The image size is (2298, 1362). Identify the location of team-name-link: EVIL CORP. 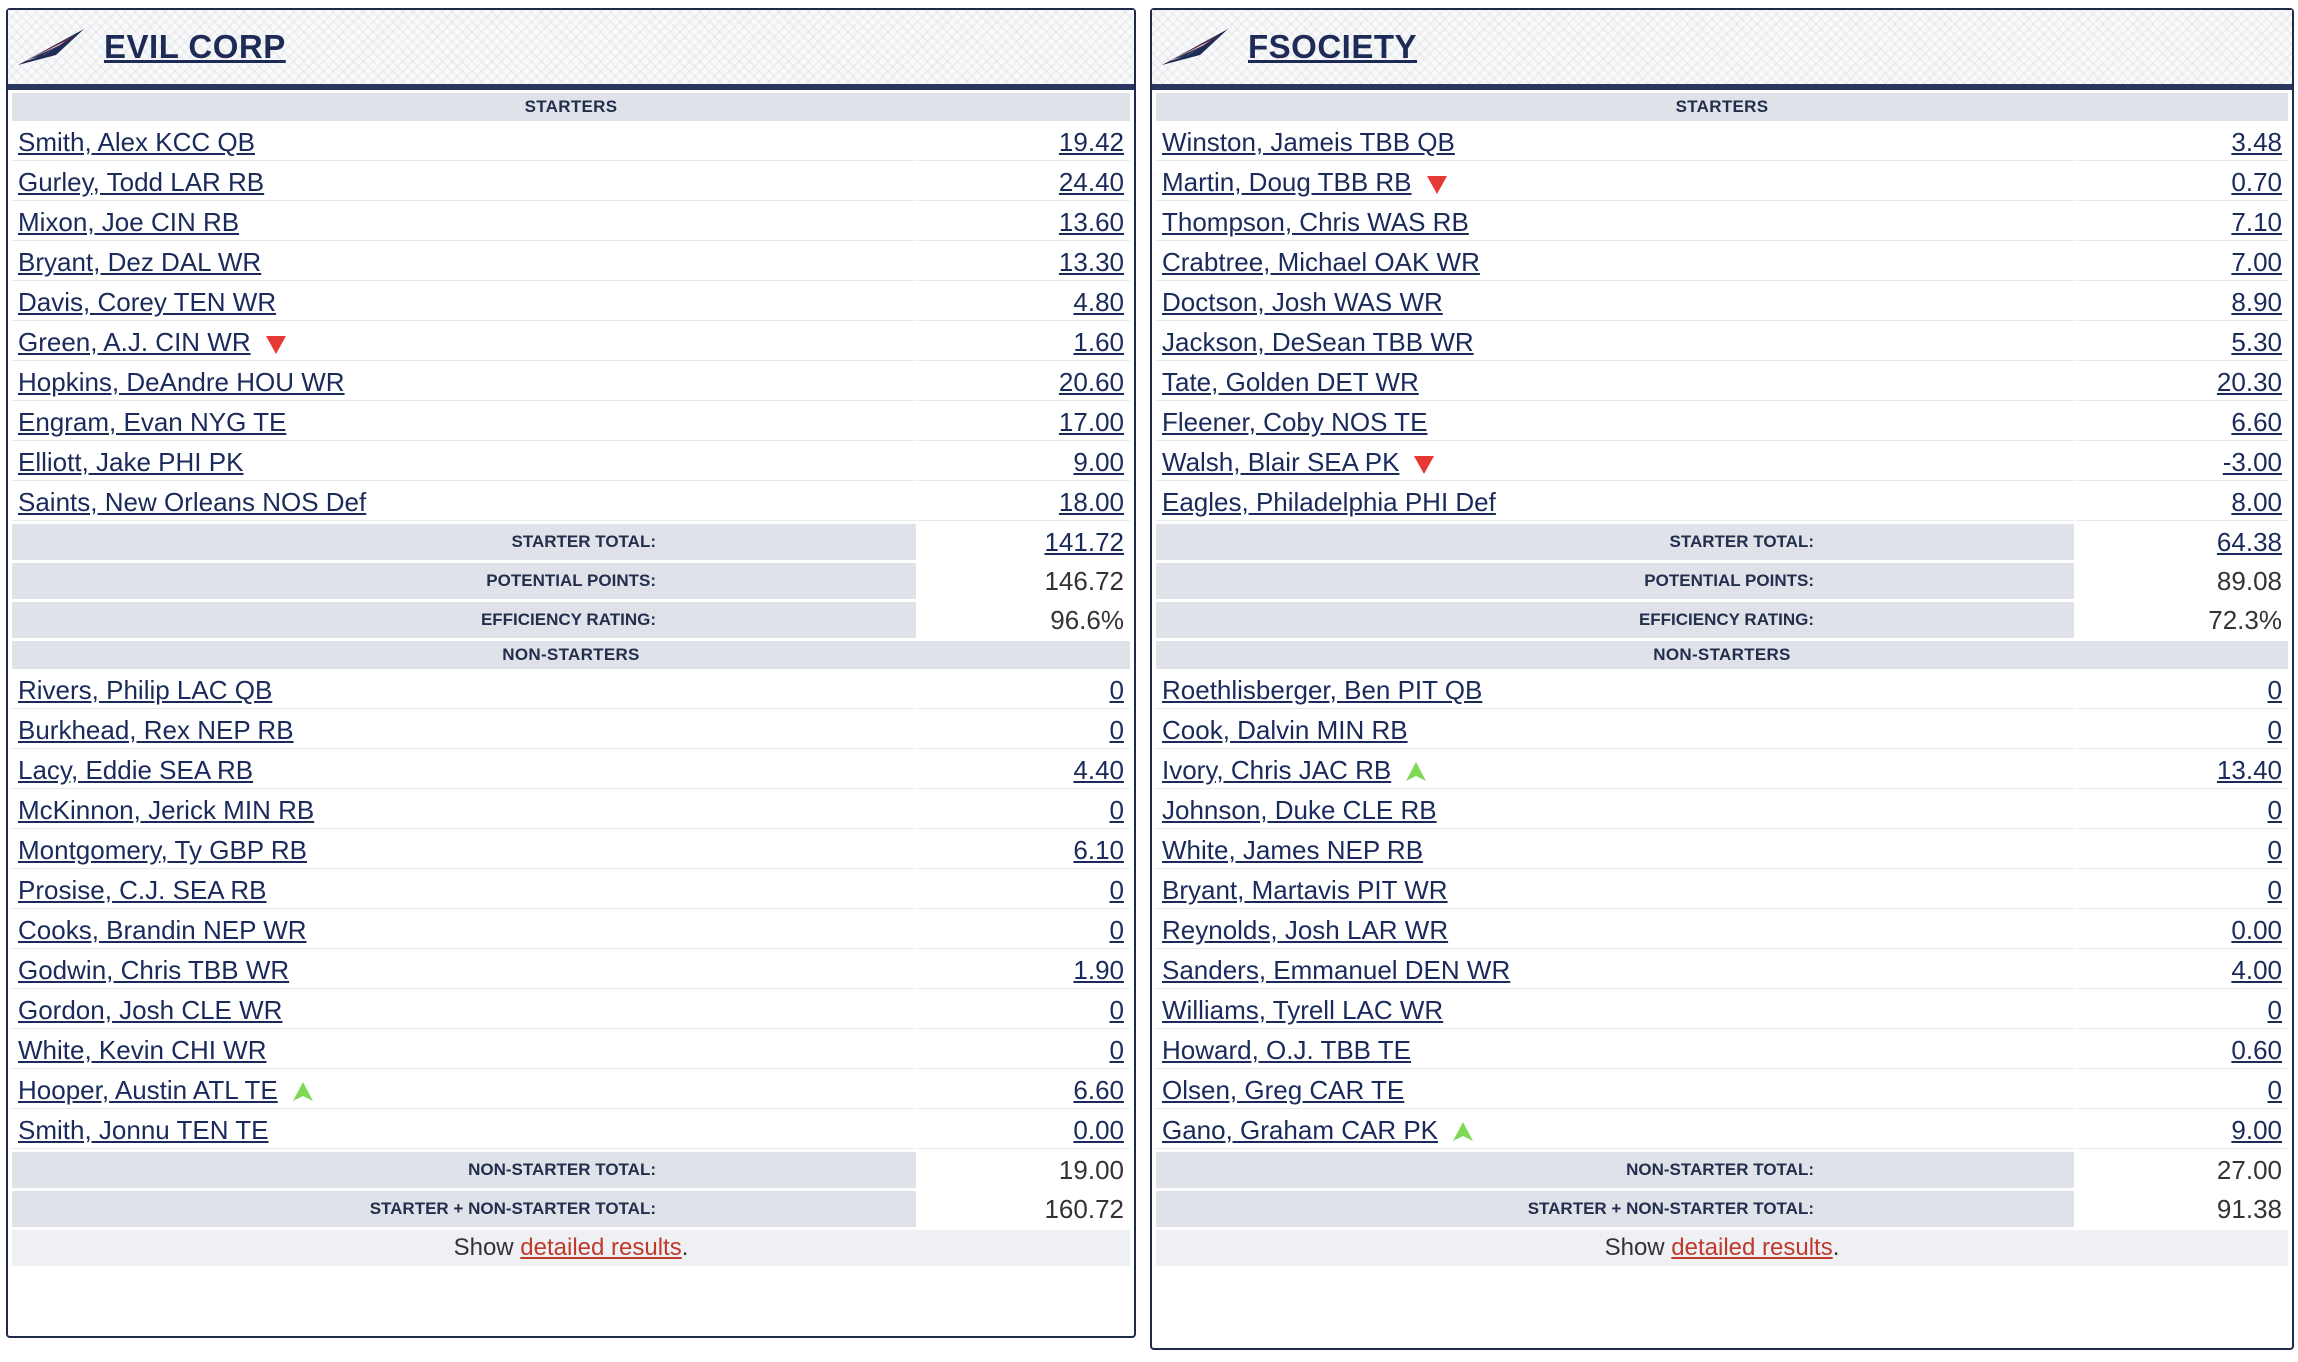
(195, 46).